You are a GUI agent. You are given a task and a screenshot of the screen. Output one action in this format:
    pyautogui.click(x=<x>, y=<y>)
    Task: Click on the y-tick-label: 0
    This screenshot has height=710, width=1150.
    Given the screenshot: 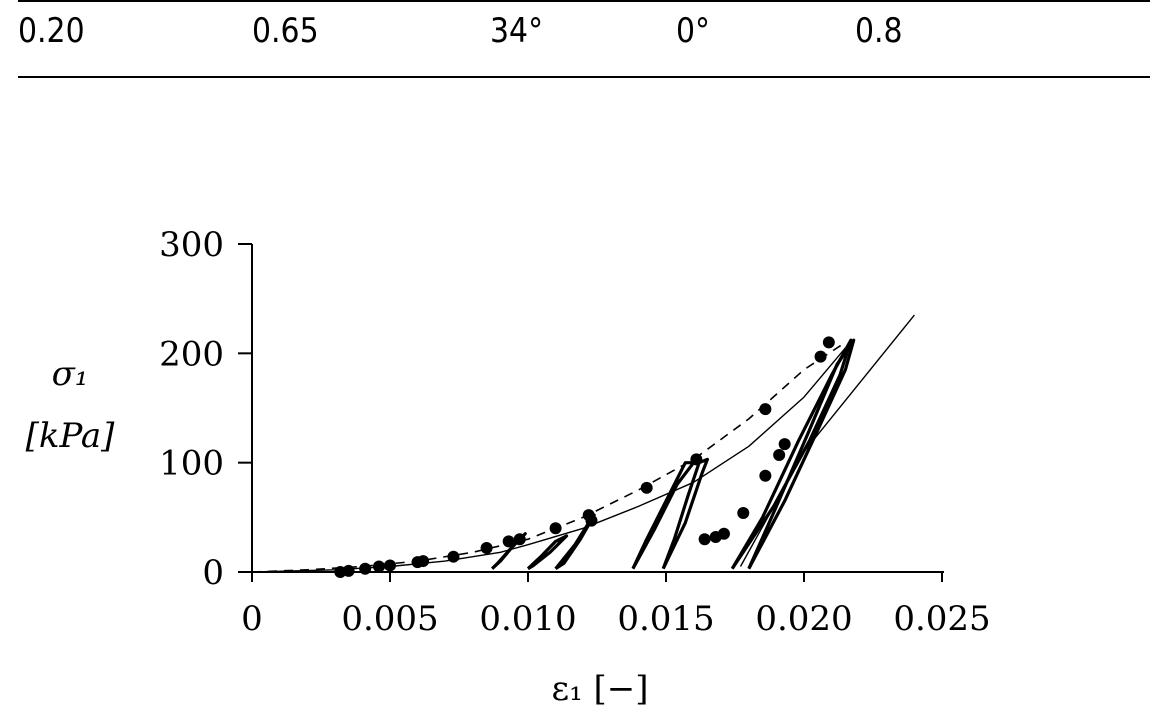 What is the action you would take?
    pyautogui.click(x=213, y=573)
    